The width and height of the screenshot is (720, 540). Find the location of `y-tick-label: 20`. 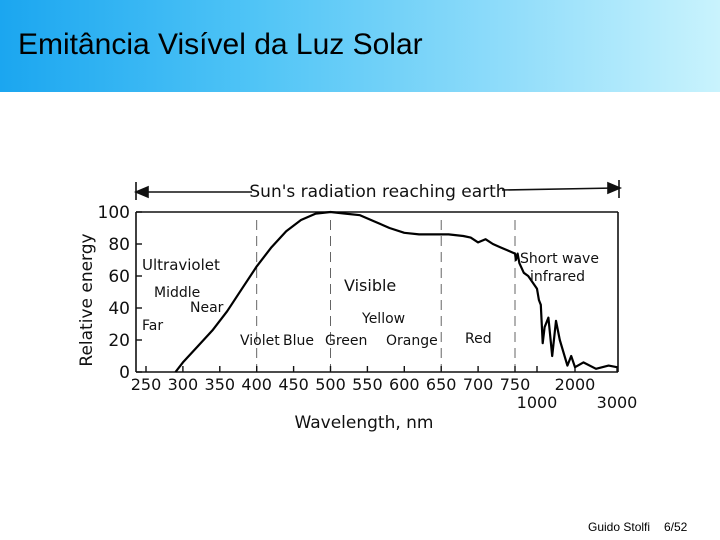

y-tick-label: 20 is located at coordinates (119, 341).